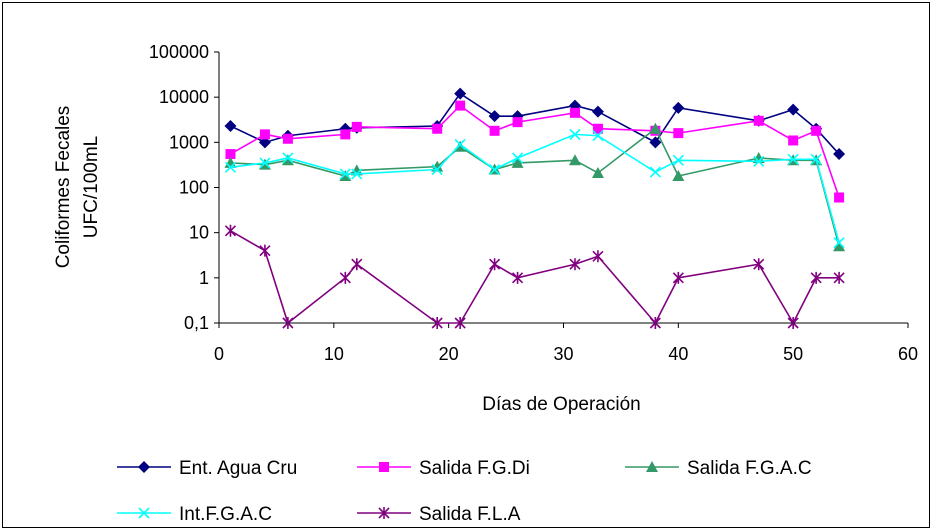  I want to click on y-axis-title-line1: Coliformes Fecales, so click(63, 187).